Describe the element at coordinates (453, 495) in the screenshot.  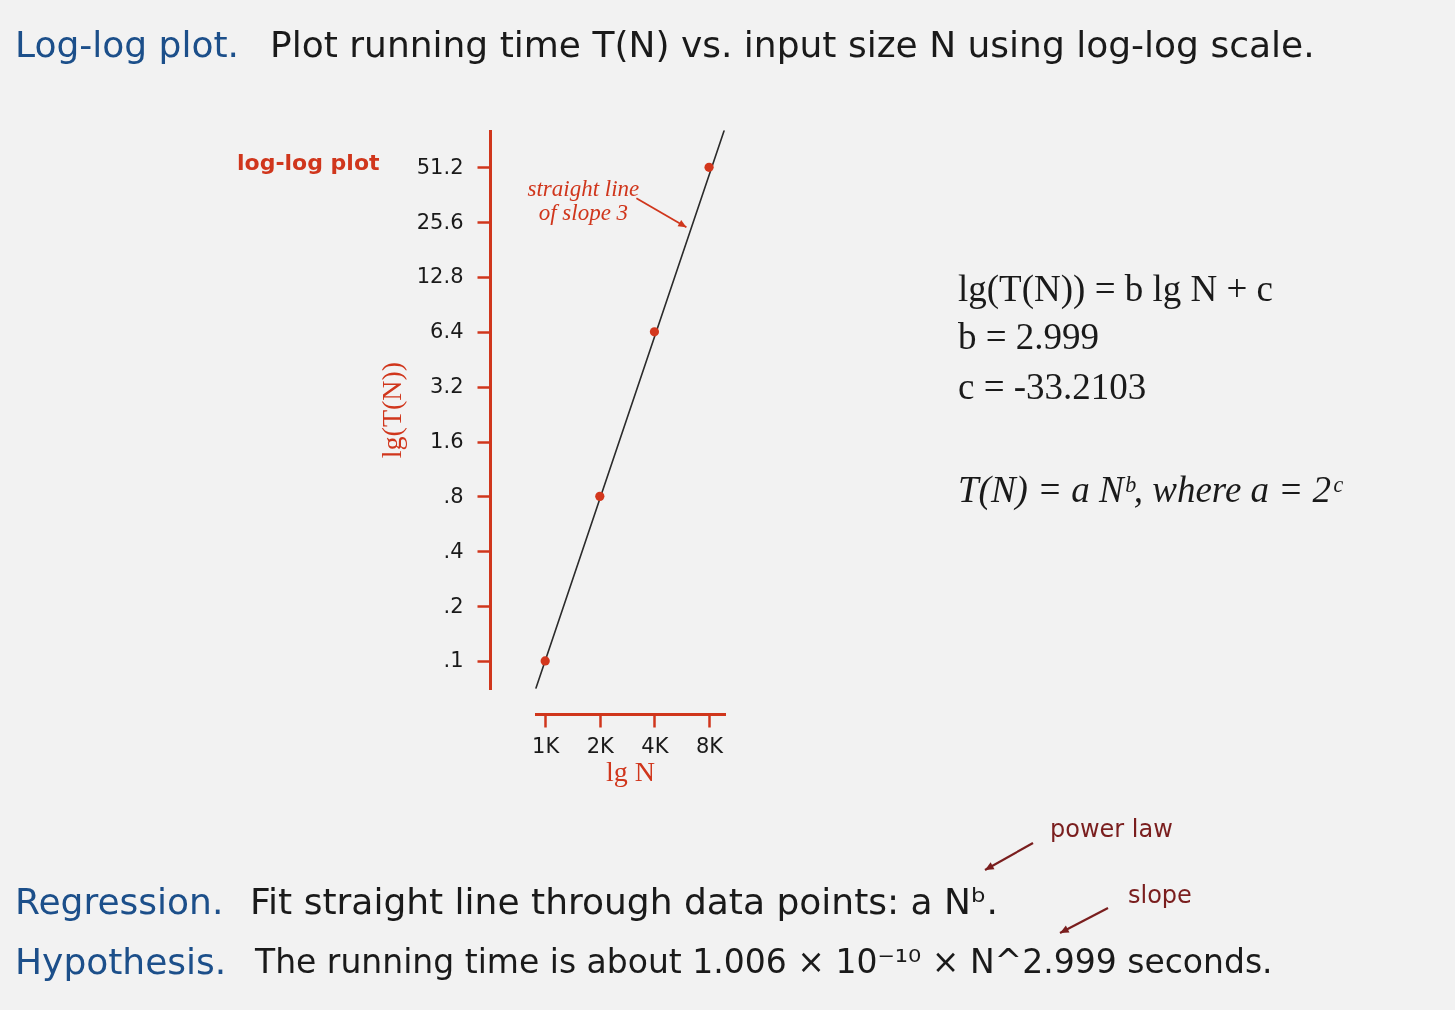
I see `y-tick-label: .8` at that location.